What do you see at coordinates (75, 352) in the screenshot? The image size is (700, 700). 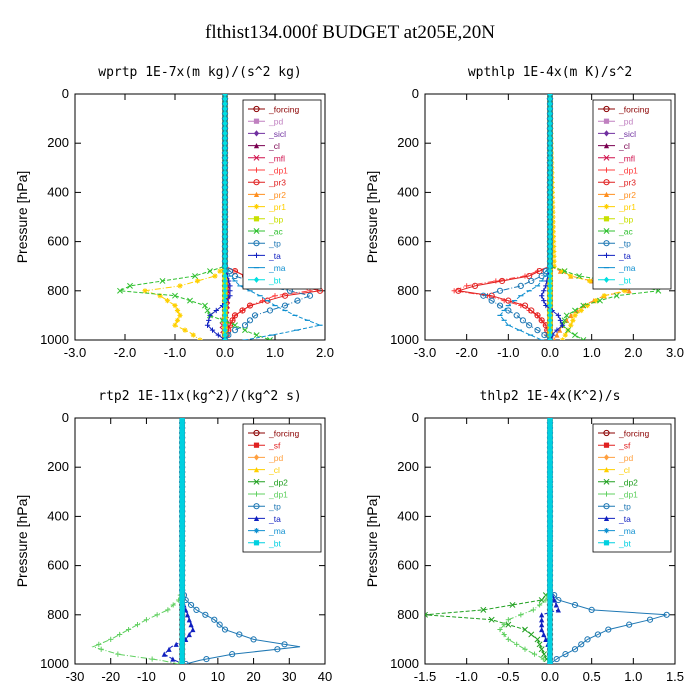 I see `x-tick-label: -3.0` at bounding box center [75, 352].